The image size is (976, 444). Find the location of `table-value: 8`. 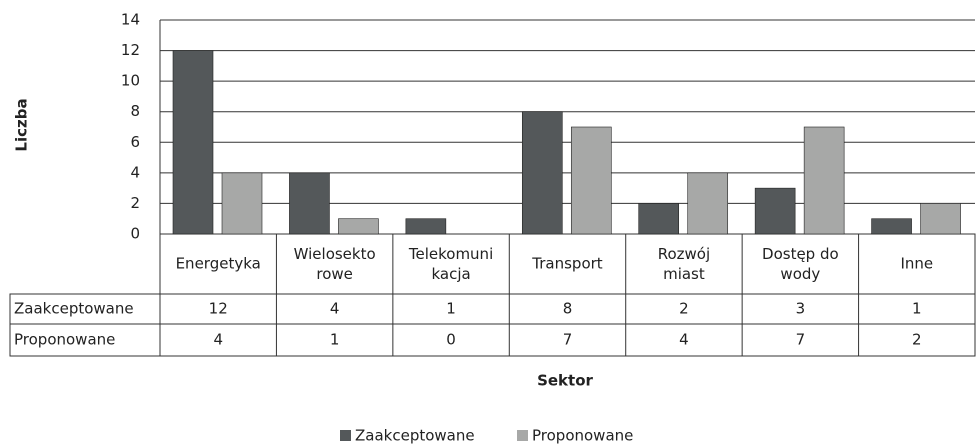

table-value: 8 is located at coordinates (568, 309).